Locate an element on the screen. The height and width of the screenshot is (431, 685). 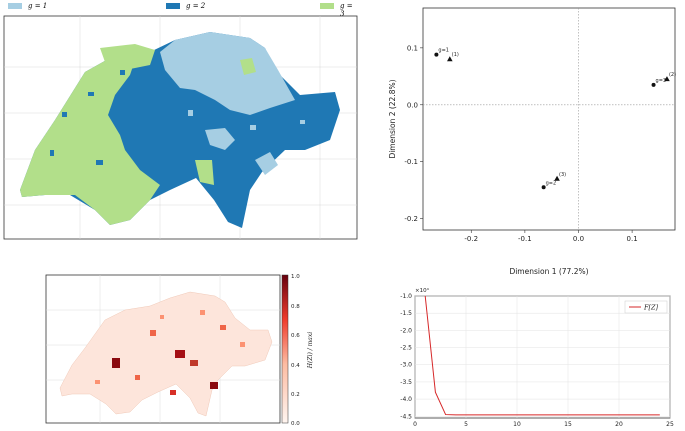
colorbar-tick: 0.2 is located at coordinates (295, 395).